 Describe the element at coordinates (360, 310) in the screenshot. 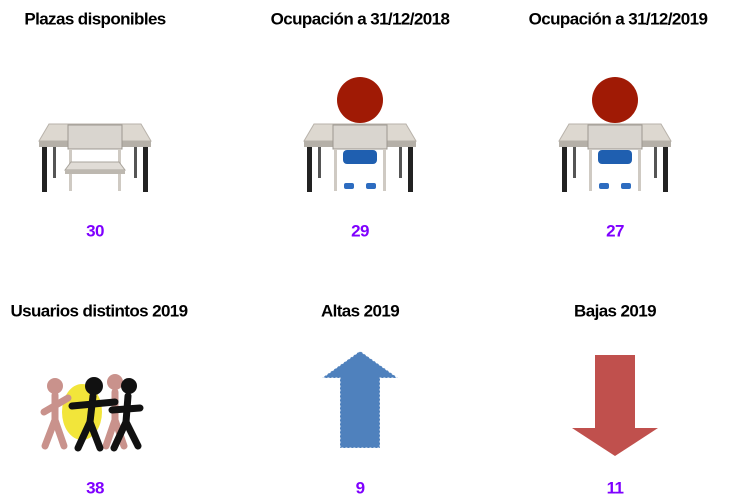

I see `title: Altas 2019` at that location.